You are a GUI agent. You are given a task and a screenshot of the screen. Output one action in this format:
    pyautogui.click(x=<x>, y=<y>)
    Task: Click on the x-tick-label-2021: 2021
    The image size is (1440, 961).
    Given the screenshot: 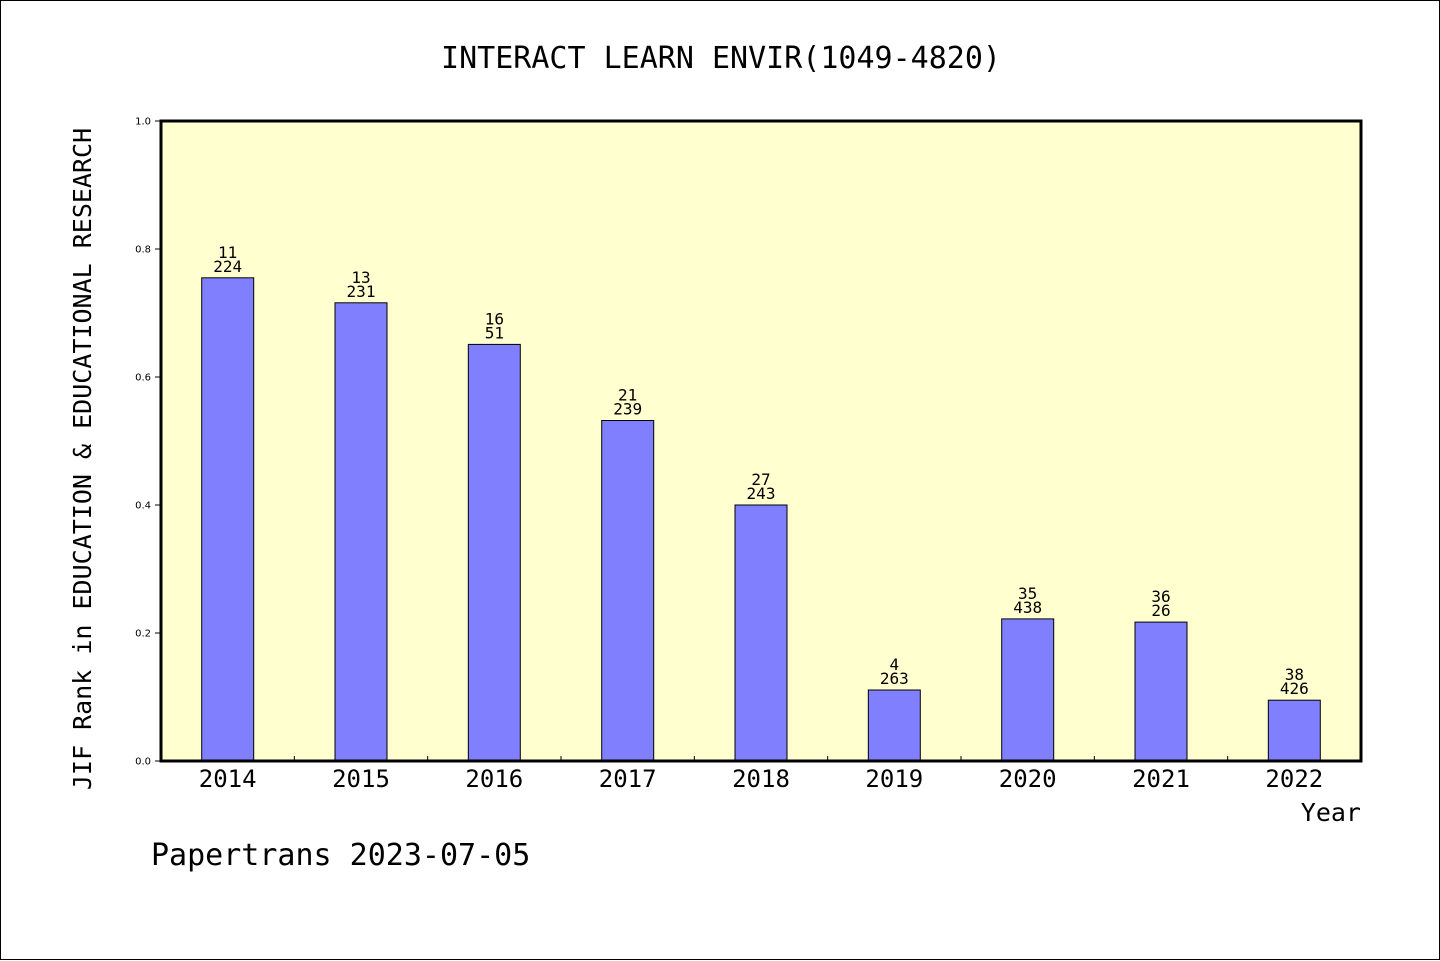 What is the action you would take?
    pyautogui.click(x=1161, y=779)
    